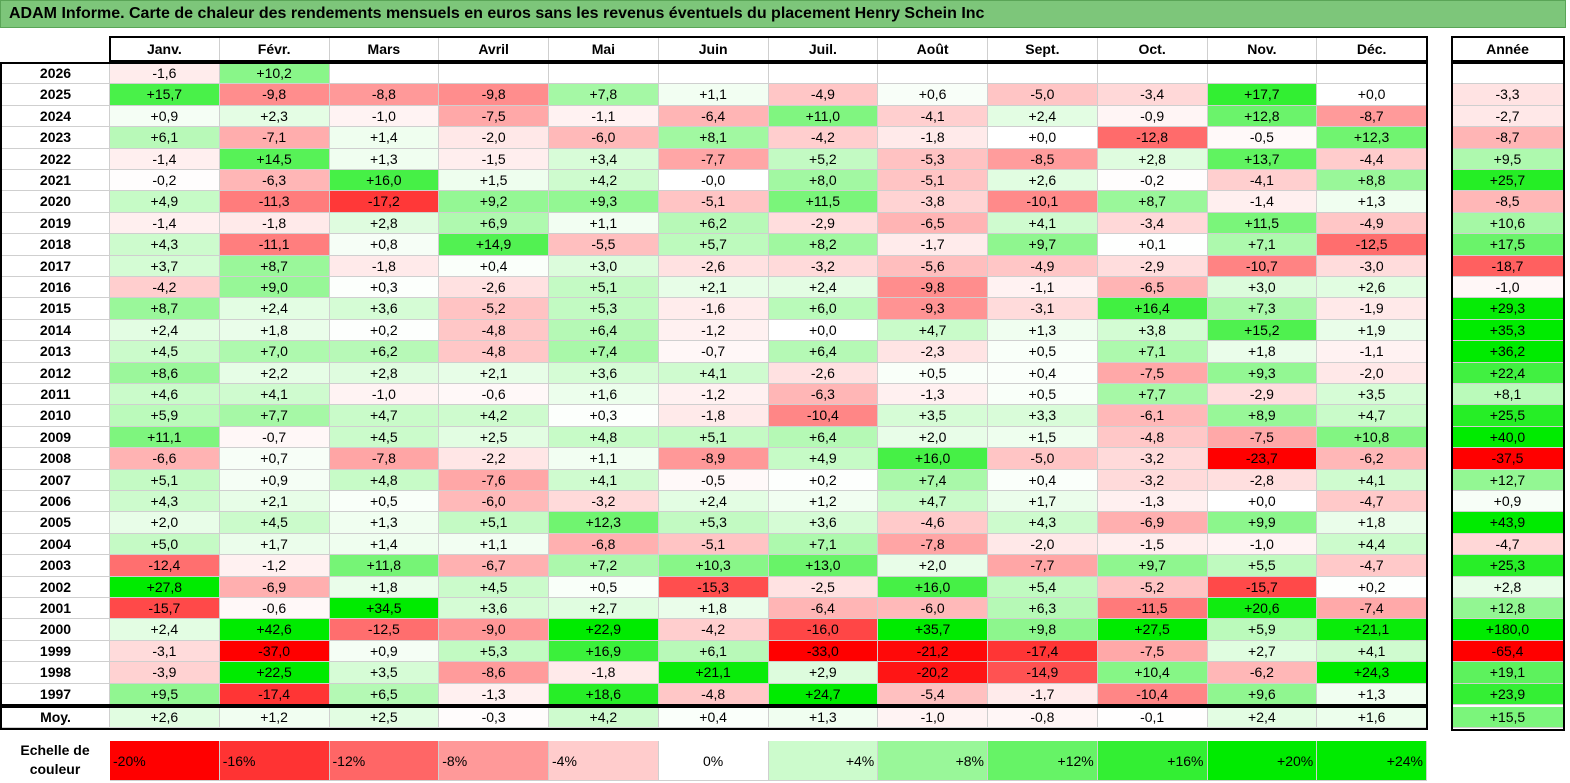 Image resolution: width=1570 pixels, height=783 pixels. What do you see at coordinates (1262, 566) in the screenshot?
I see `heatmap-cell: +5,5` at bounding box center [1262, 566].